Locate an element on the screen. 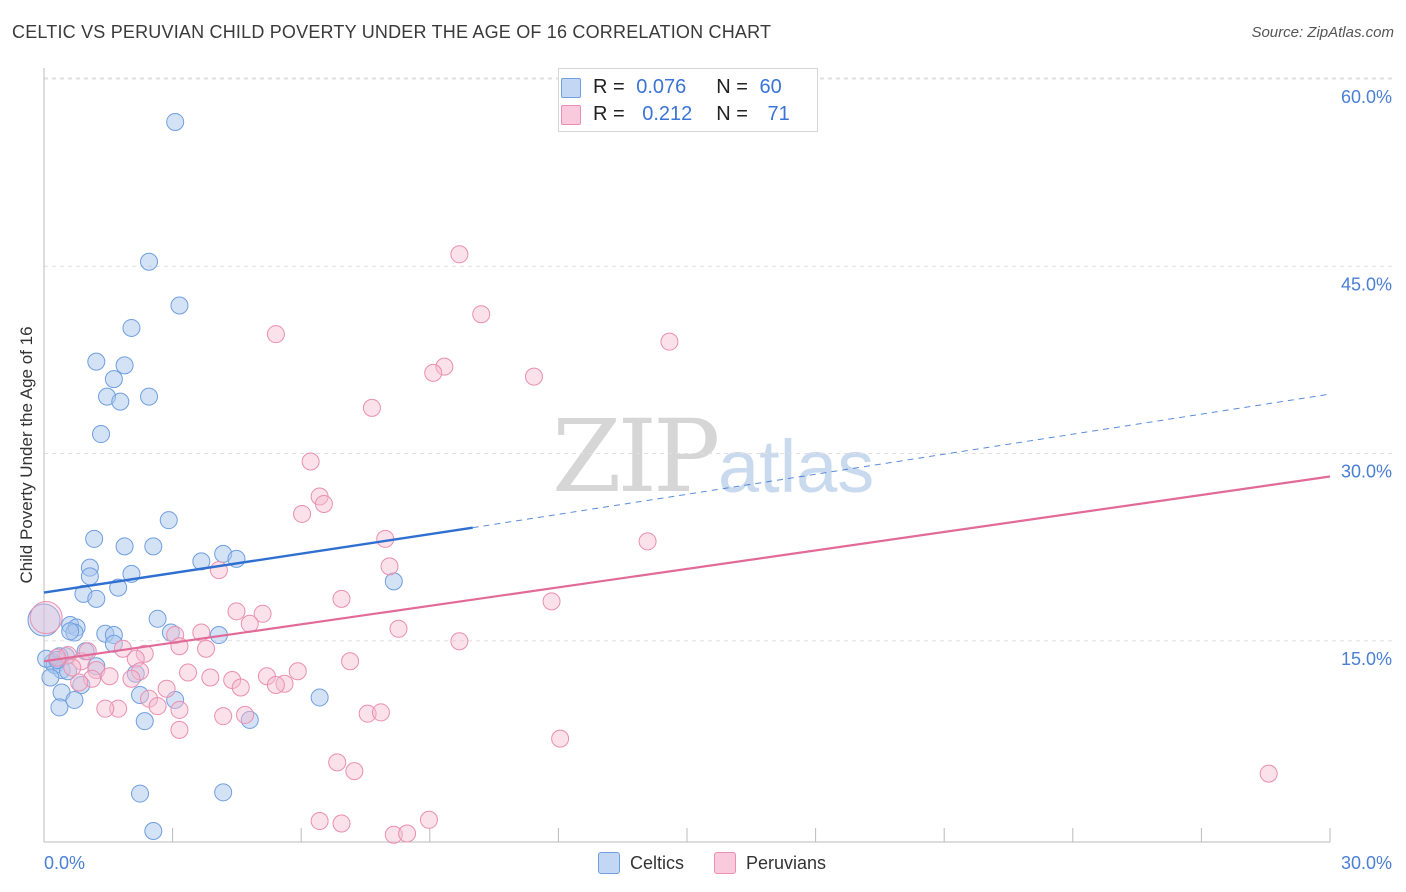 The width and height of the screenshot is (1406, 892). y-tick-label: 60.0% is located at coordinates (1366, 97).